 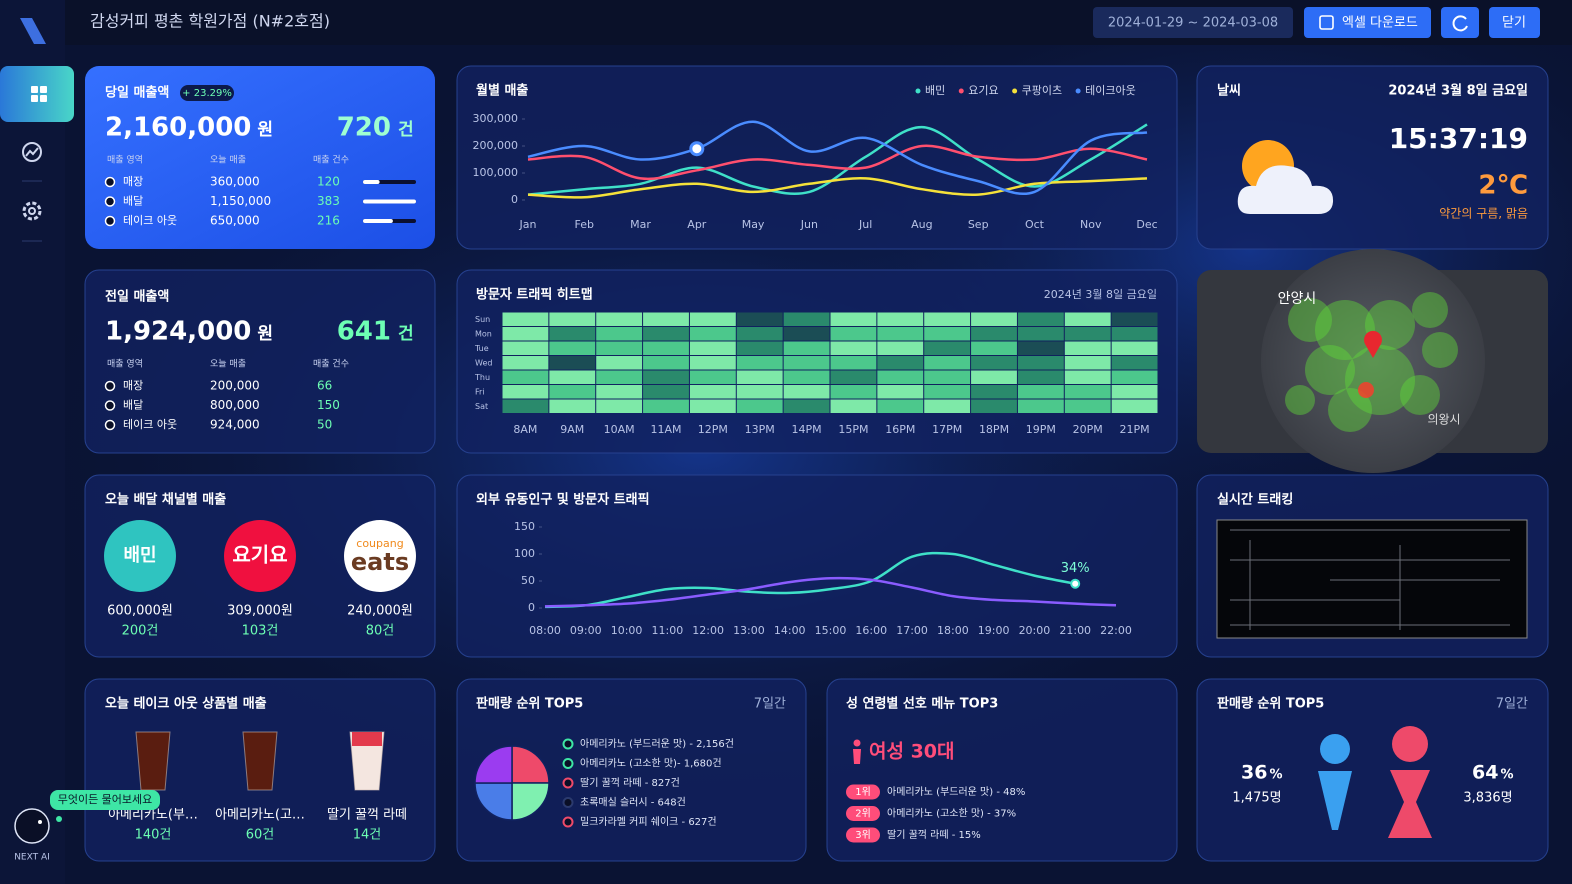 I want to click on legend-label: 테이크아웃, so click(x=1110, y=90).